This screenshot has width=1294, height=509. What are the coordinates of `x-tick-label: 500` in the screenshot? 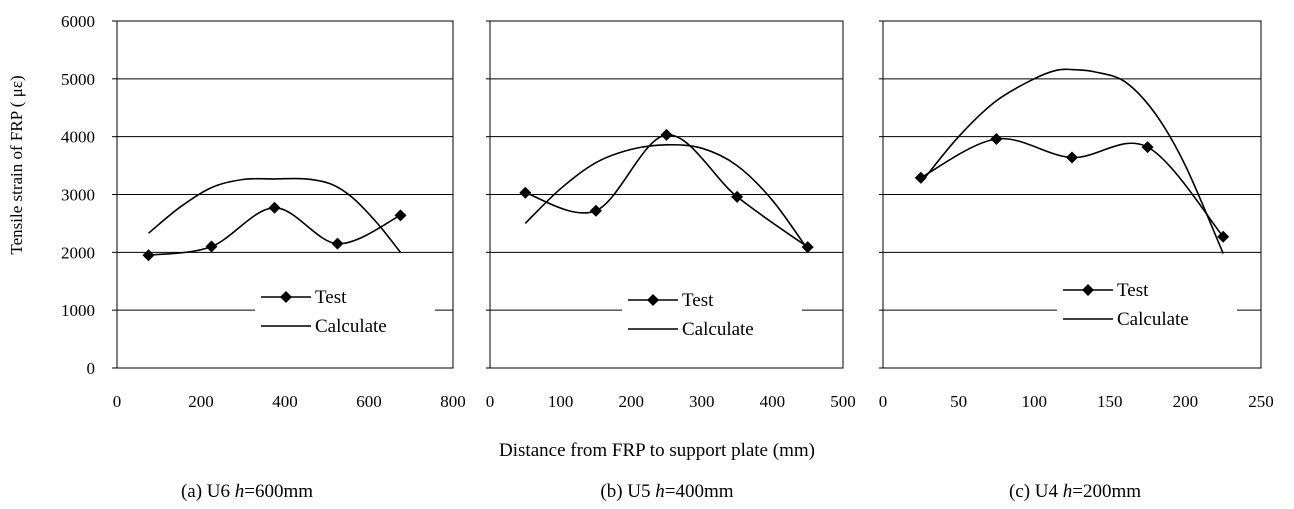 It's located at (843, 401).